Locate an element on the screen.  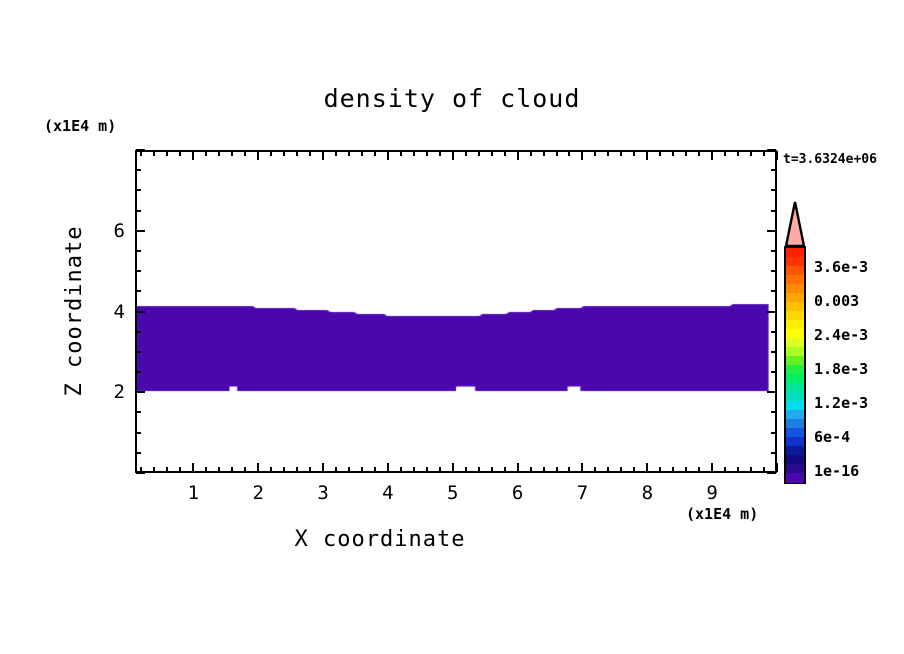
colorbar-tick-label: 3.6e-3 is located at coordinates (841, 267).